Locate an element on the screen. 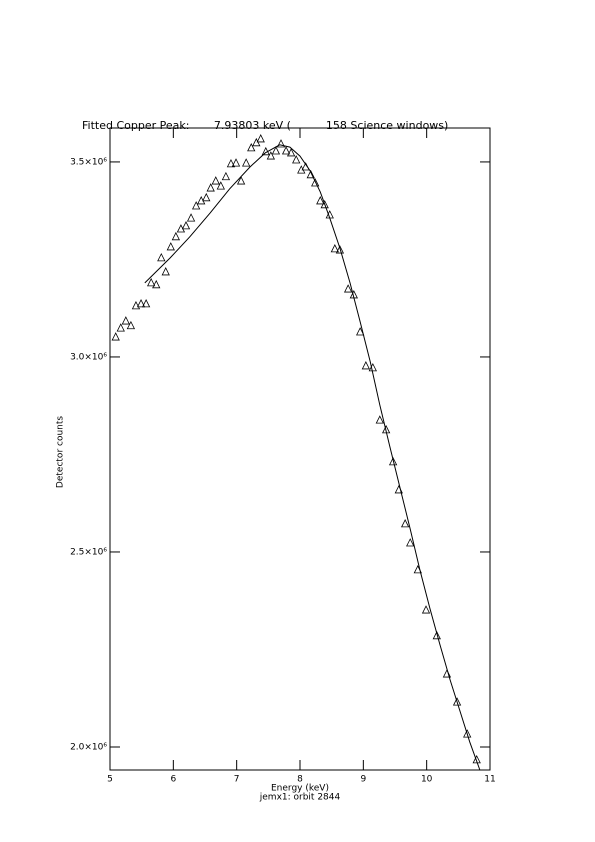 Image resolution: width=595 pixels, height=842 pixels. x-axis-label: Energy (keV) is located at coordinates (300, 789).